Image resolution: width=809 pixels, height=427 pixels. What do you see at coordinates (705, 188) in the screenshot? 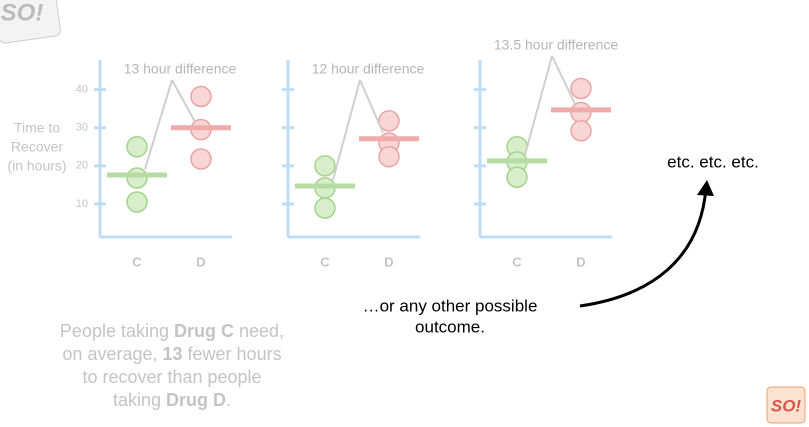
I see `arrow-head` at bounding box center [705, 188].